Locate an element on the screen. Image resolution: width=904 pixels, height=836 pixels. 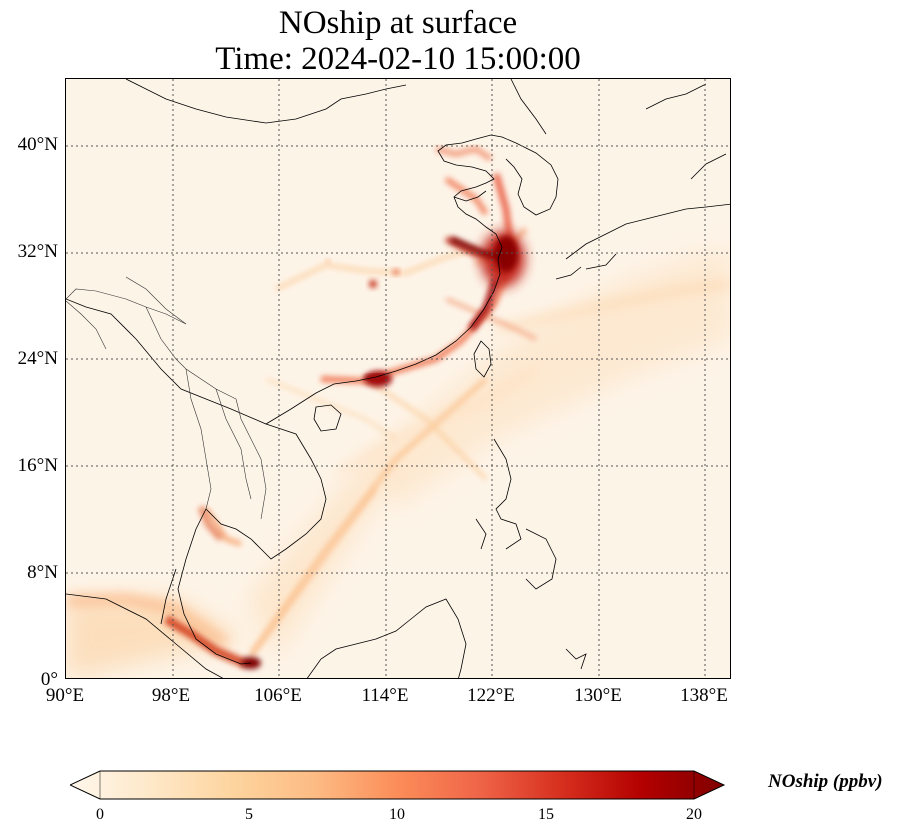
lat-tick-8n: 8°N is located at coordinates (42, 572).